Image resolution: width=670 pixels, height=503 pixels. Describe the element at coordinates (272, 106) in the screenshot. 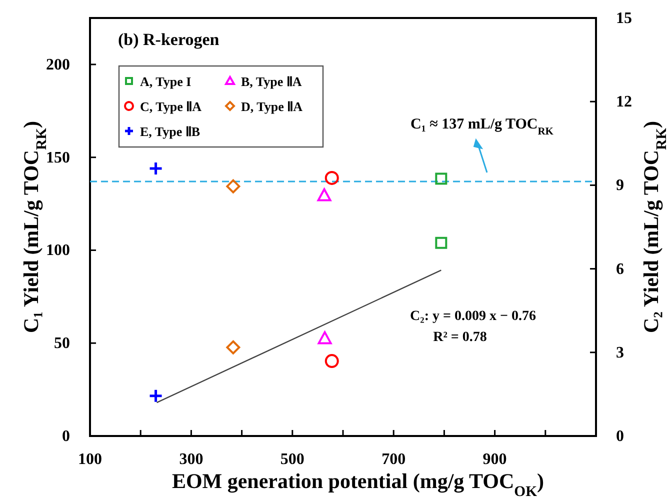

I see `legend-label: D, Type ⅡA` at that location.